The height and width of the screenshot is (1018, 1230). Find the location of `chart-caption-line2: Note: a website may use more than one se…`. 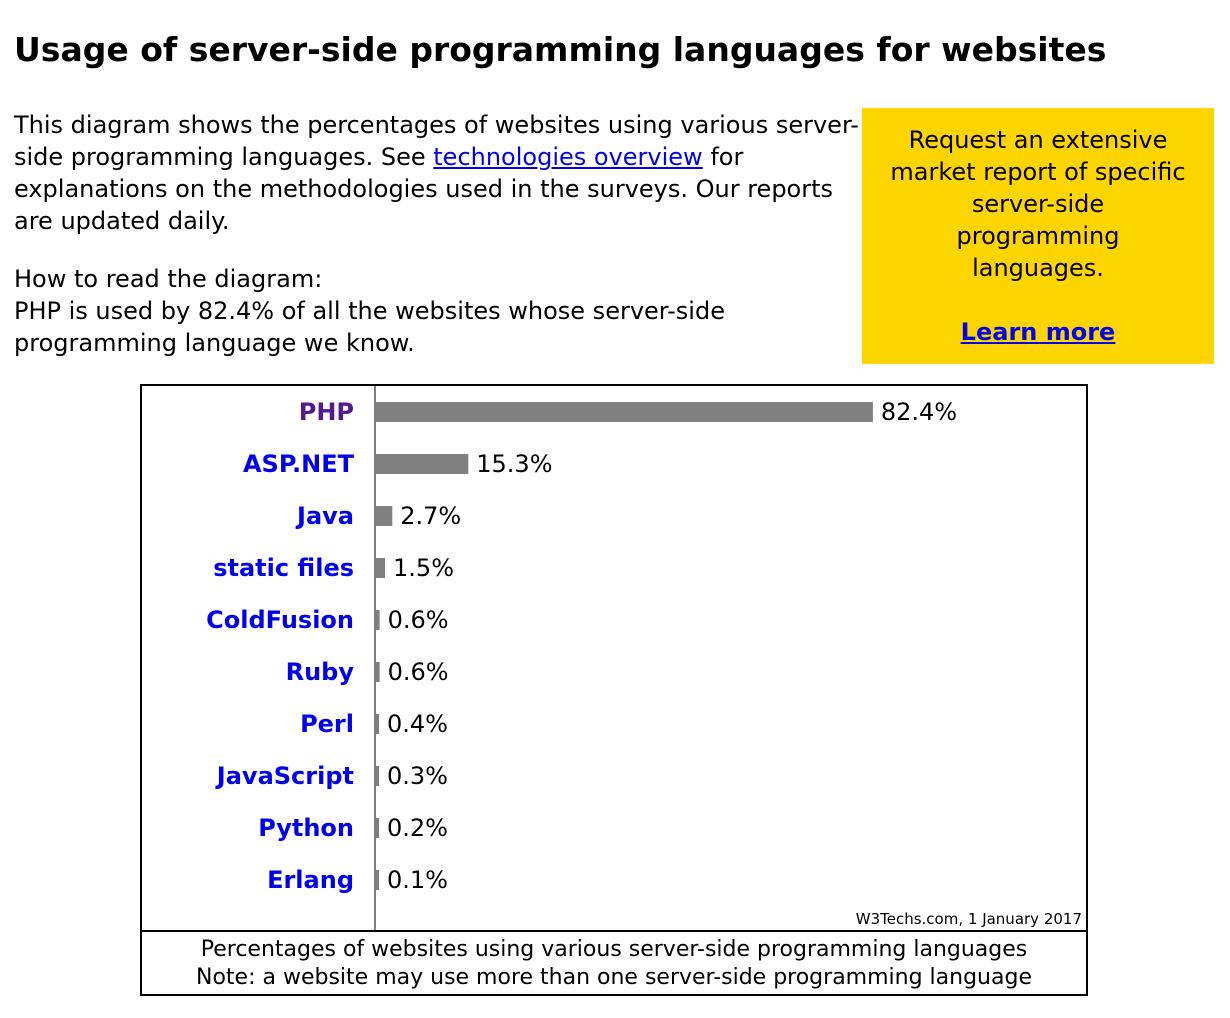

chart-caption-line2: Note: a website may use more than one se… is located at coordinates (614, 977).